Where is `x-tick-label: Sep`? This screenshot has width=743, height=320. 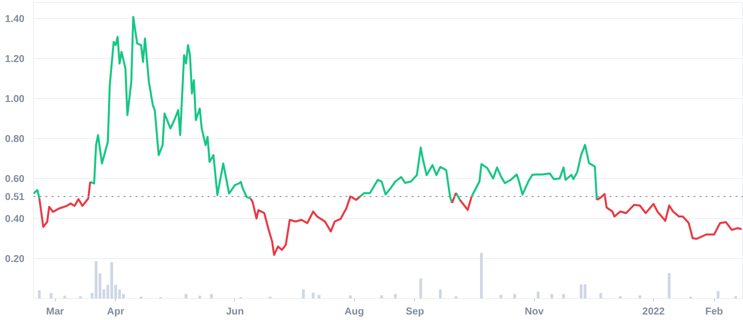
x-tick-label: Sep is located at coordinates (415, 312).